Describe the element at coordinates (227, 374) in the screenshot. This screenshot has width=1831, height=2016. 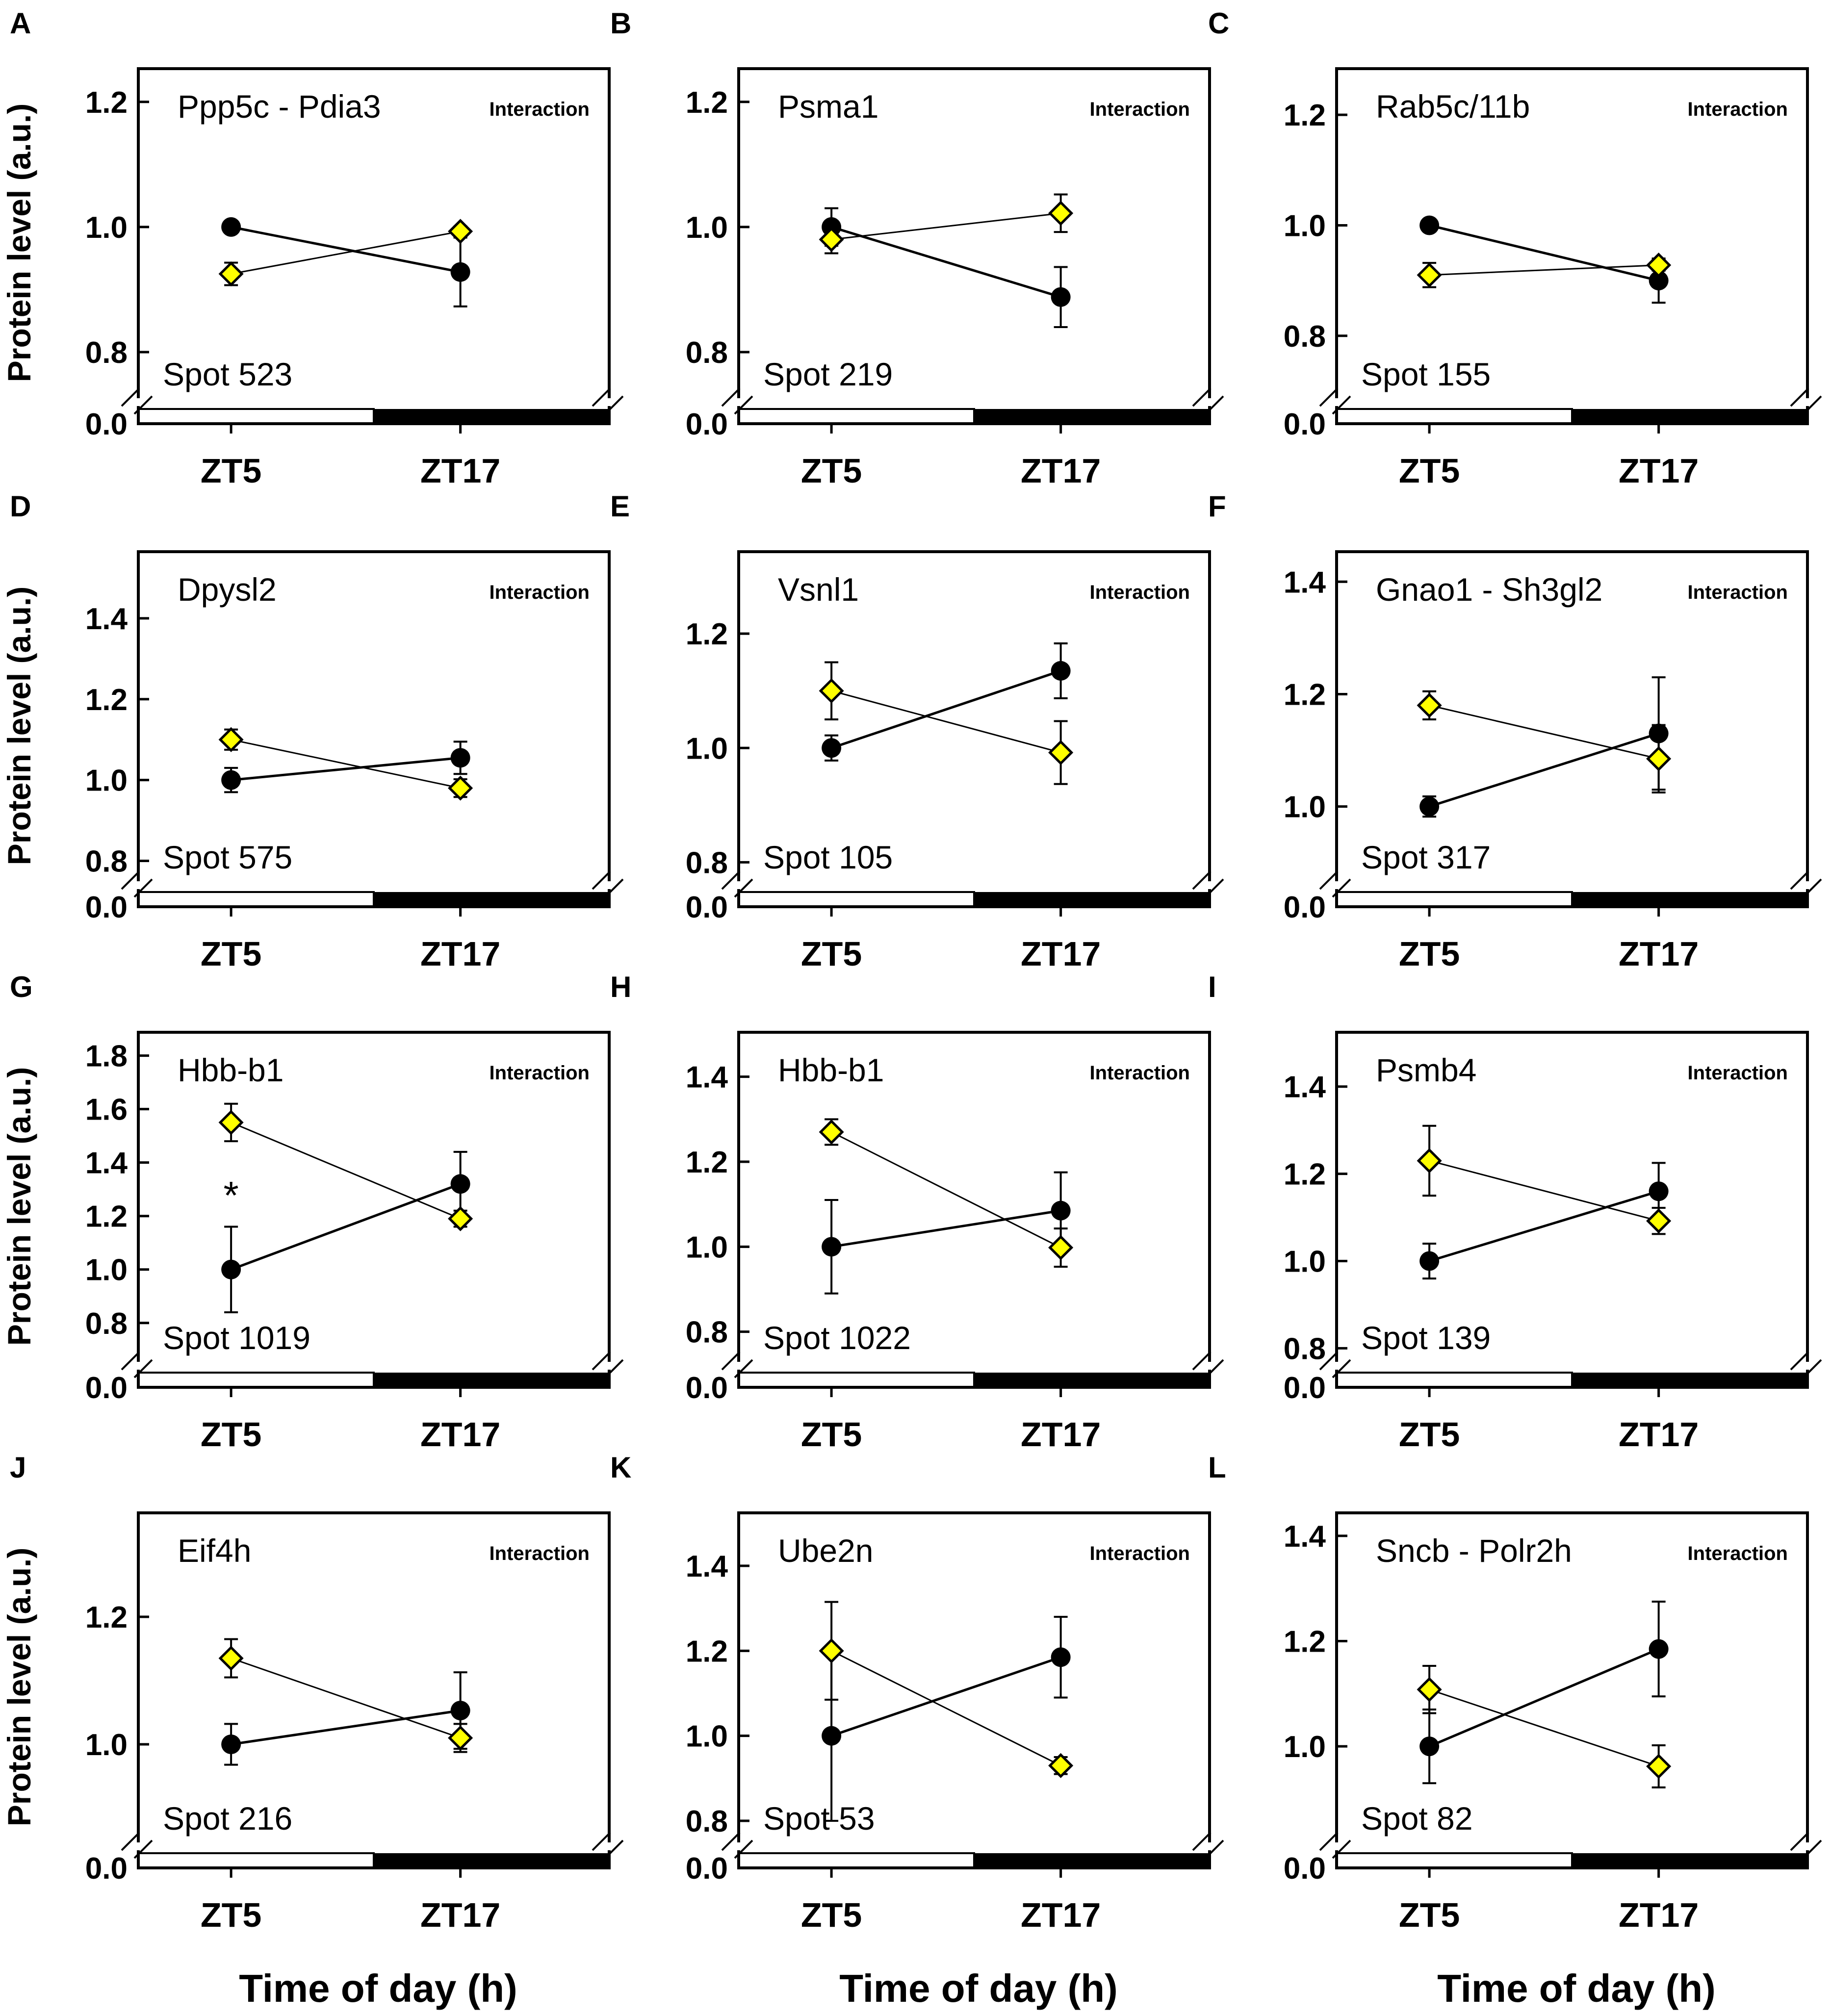
I see `spot-label: Spot 523` at that location.